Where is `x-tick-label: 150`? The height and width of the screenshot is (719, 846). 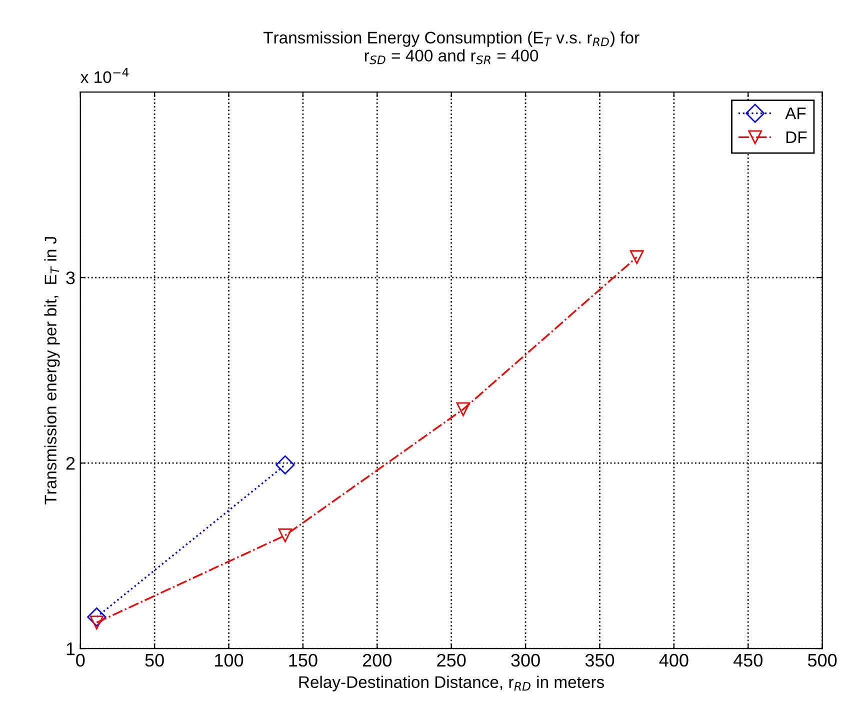 x-tick-label: 150 is located at coordinates (303, 660).